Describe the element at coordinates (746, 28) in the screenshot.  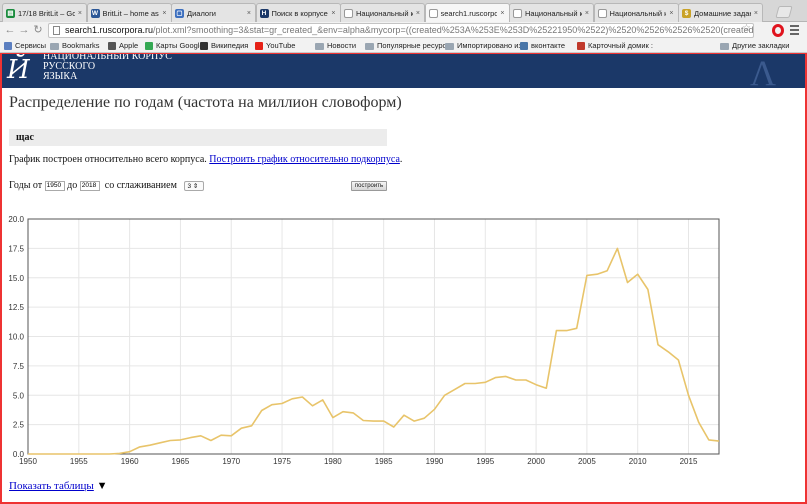
I see `bookmark-star-icon: ☆` at that location.